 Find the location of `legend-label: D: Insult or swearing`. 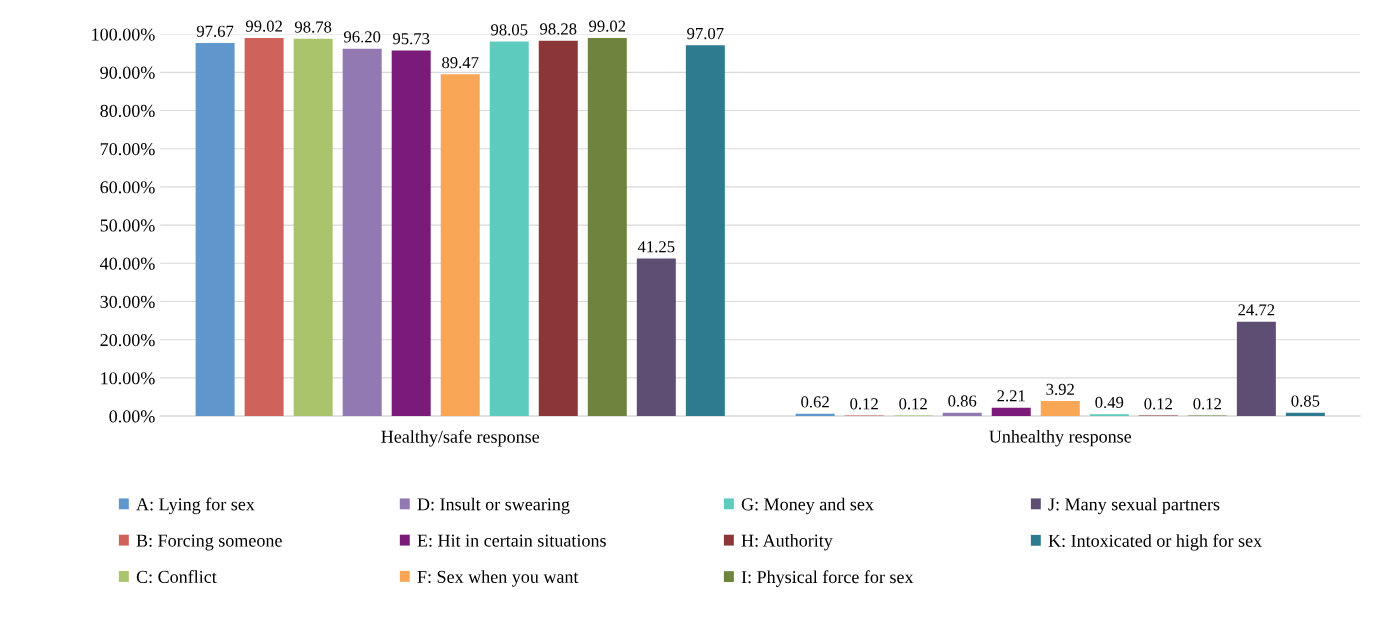

legend-label: D: Insult or swearing is located at coordinates (493, 506).